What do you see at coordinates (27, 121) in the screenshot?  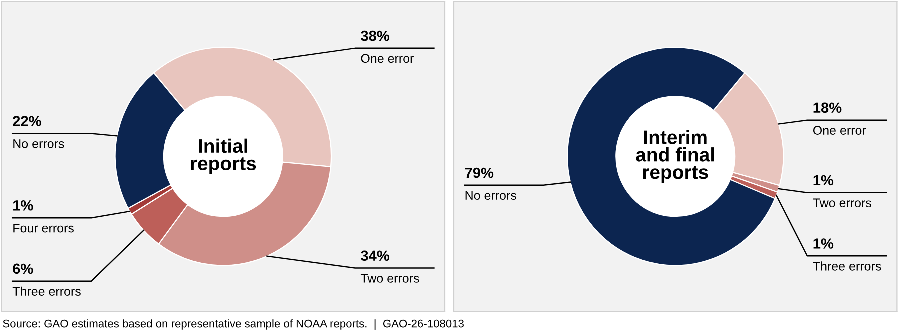 I see `data-label: 22%` at bounding box center [27, 121].